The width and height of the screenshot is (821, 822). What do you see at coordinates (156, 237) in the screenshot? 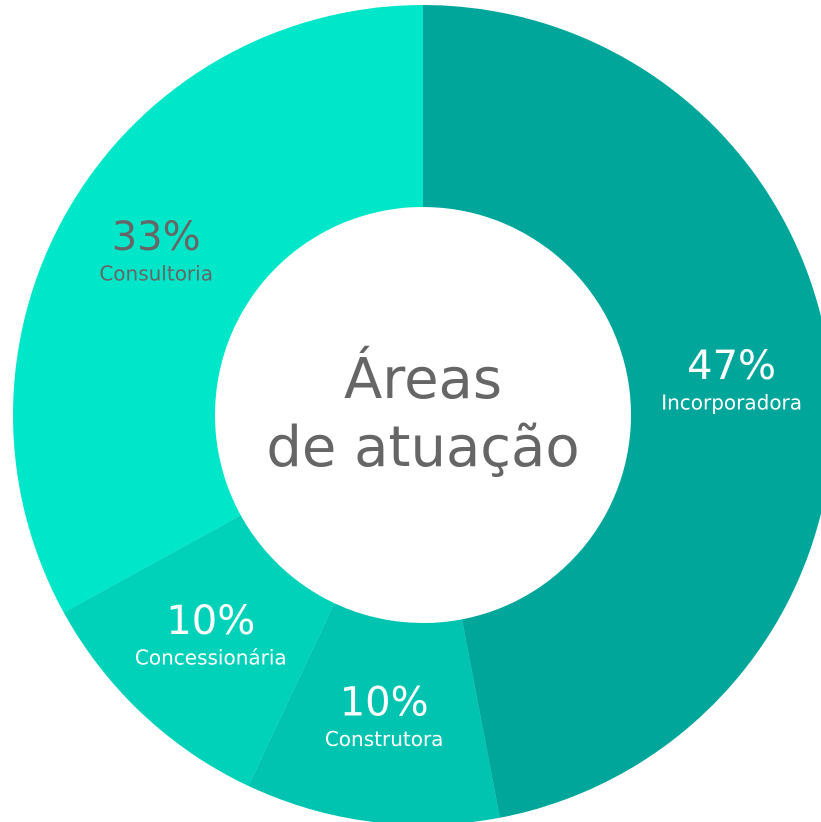
I see `value-label: 33%` at bounding box center [156, 237].